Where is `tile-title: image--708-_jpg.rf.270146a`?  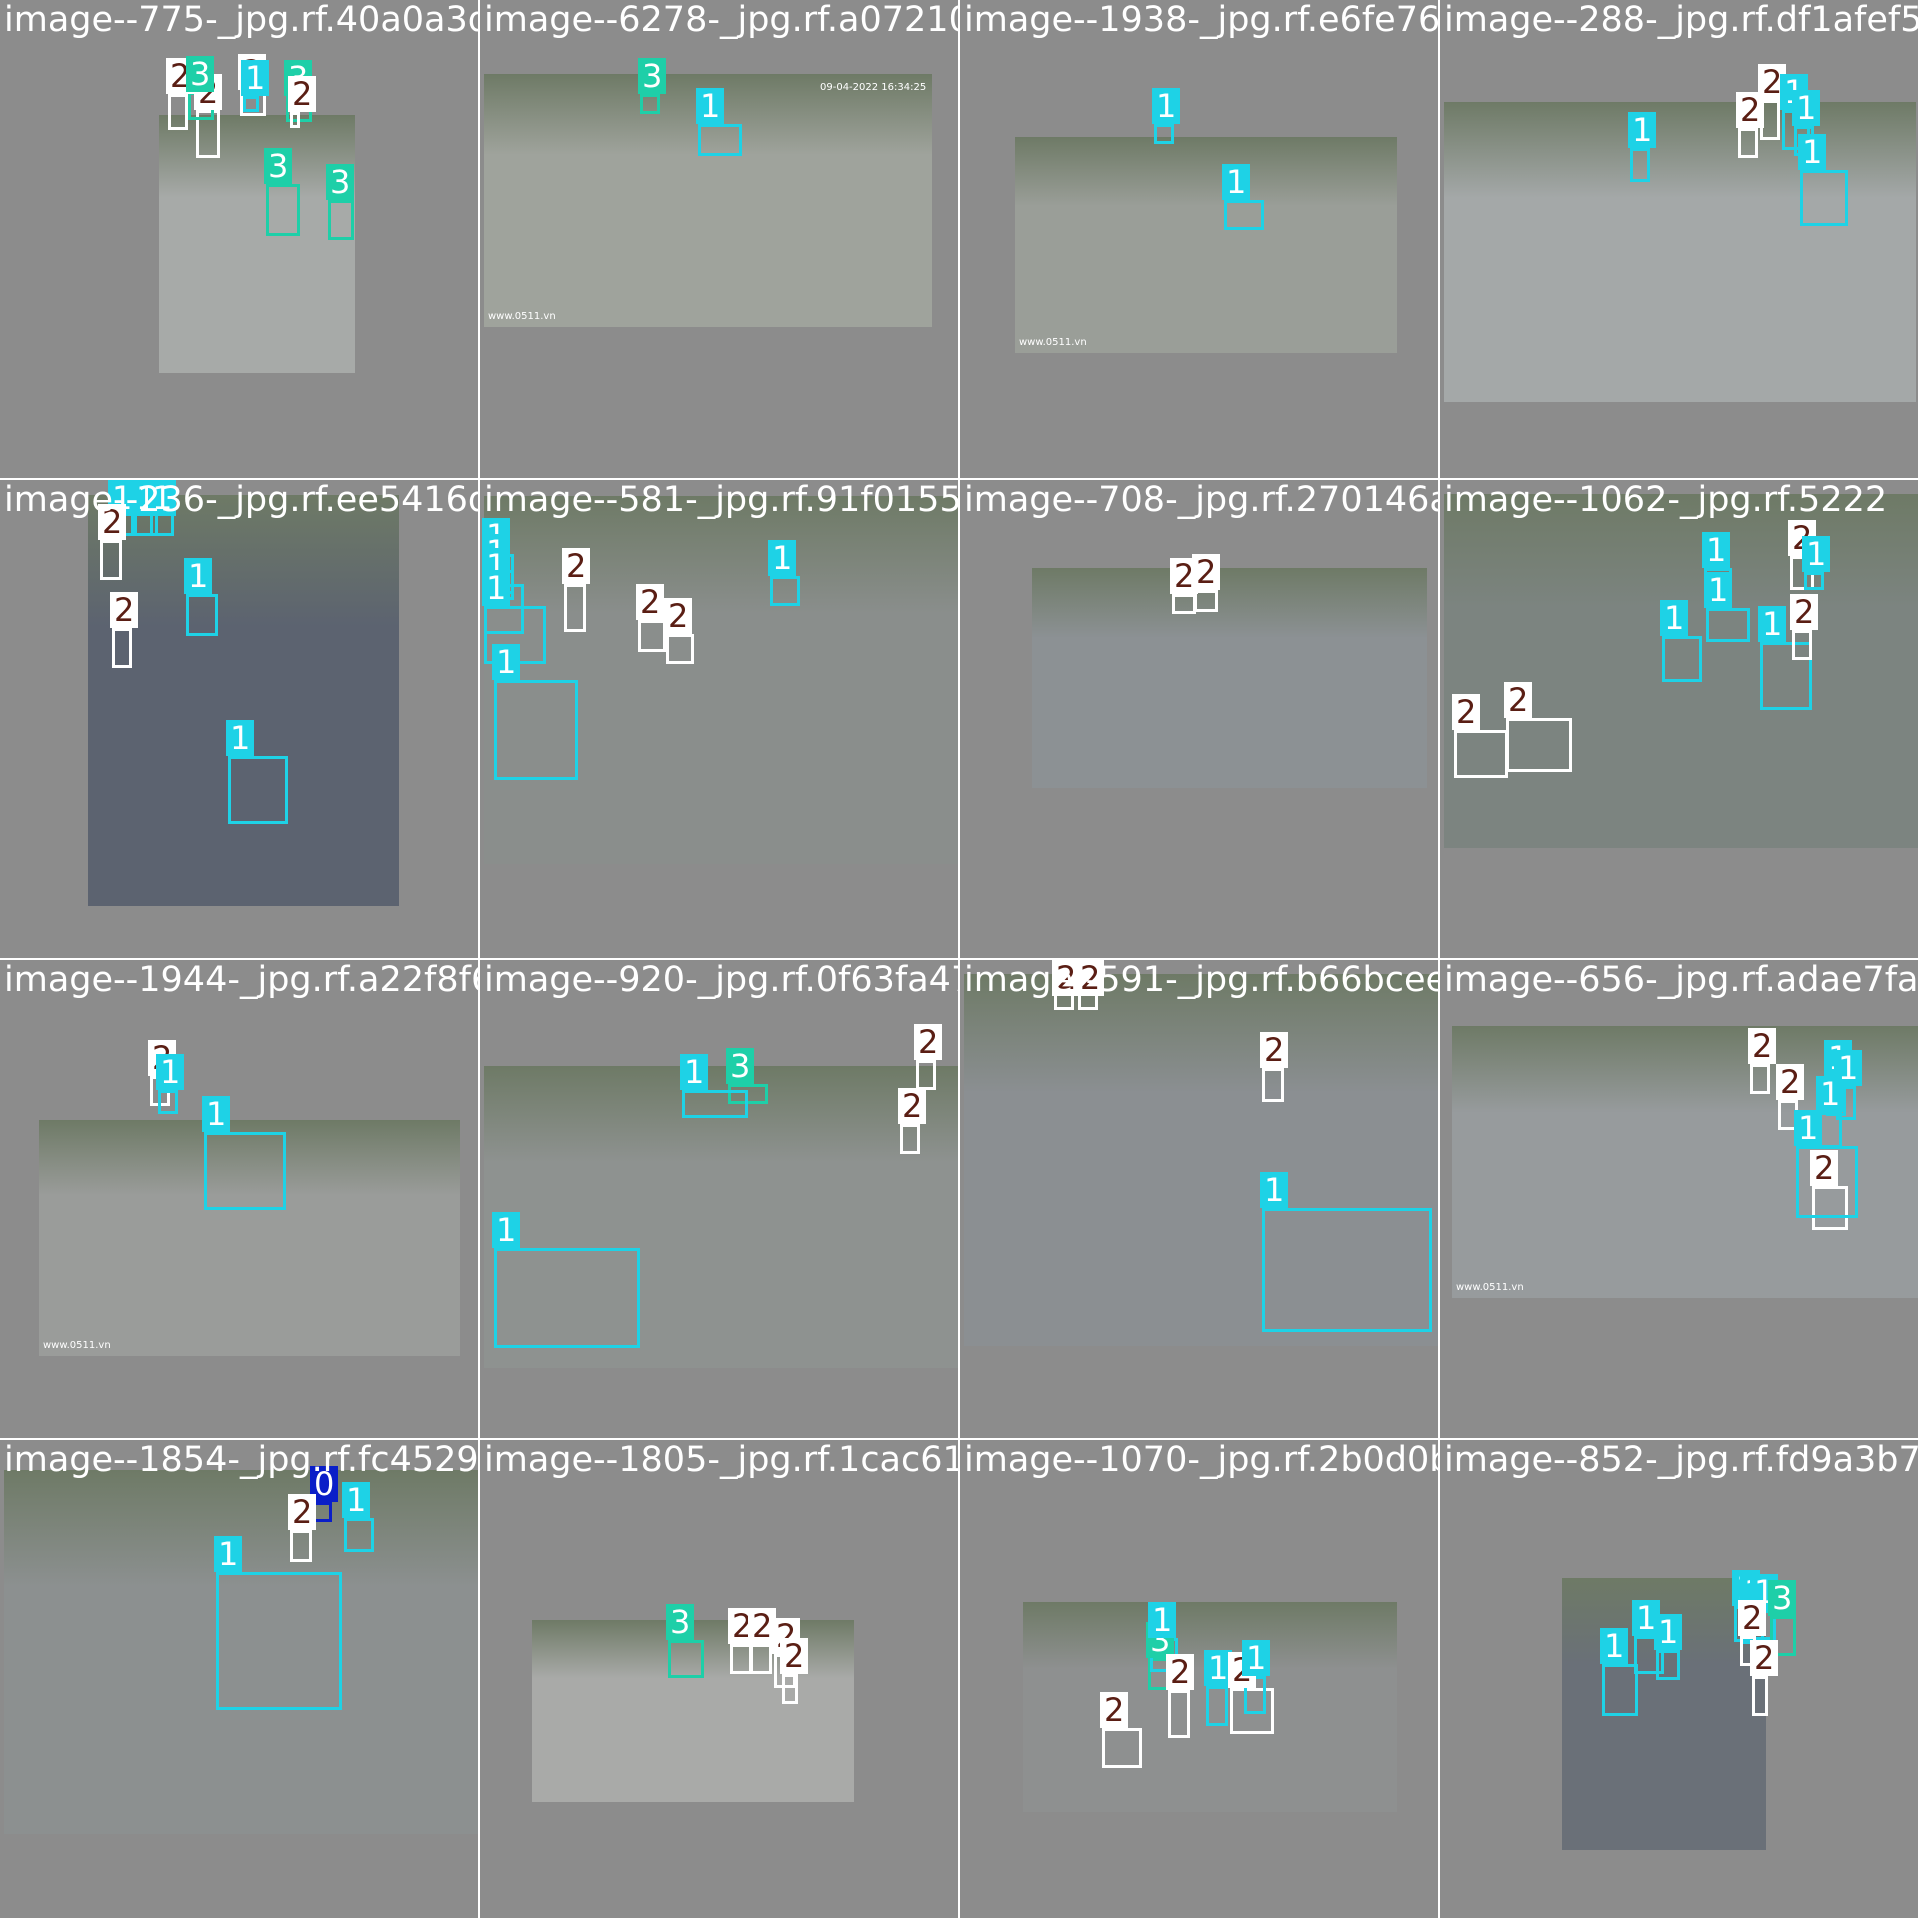
tile-title: image--708-_jpg.rf.270146a is located at coordinates (1201, 500).